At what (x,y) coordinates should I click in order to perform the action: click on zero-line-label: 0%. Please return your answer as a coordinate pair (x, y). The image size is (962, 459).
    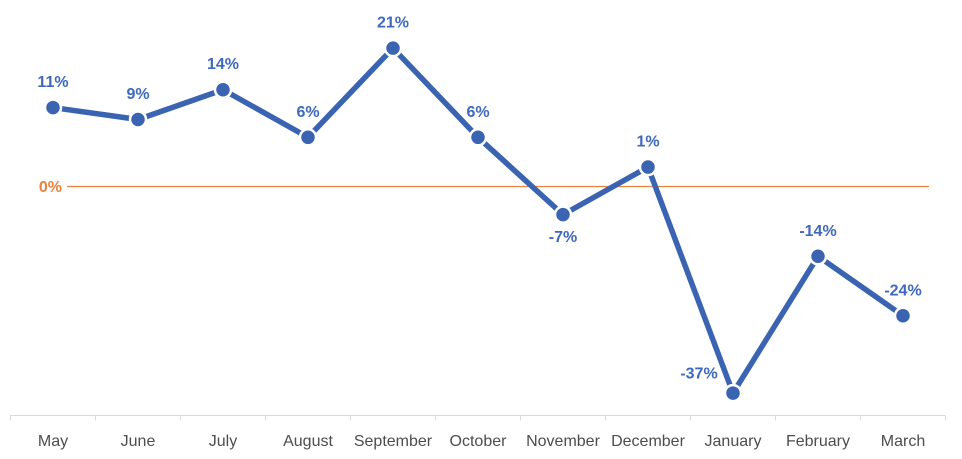
    Looking at the image, I should click on (50, 187).